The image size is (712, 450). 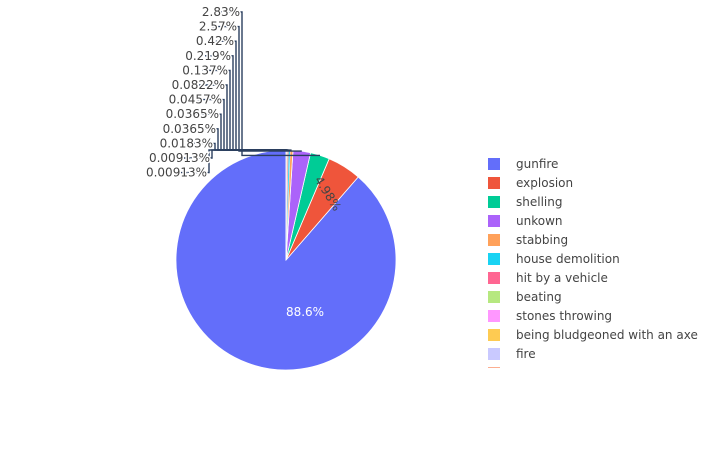 What do you see at coordinates (539, 220) in the screenshot?
I see `legend-label: unkown` at bounding box center [539, 220].